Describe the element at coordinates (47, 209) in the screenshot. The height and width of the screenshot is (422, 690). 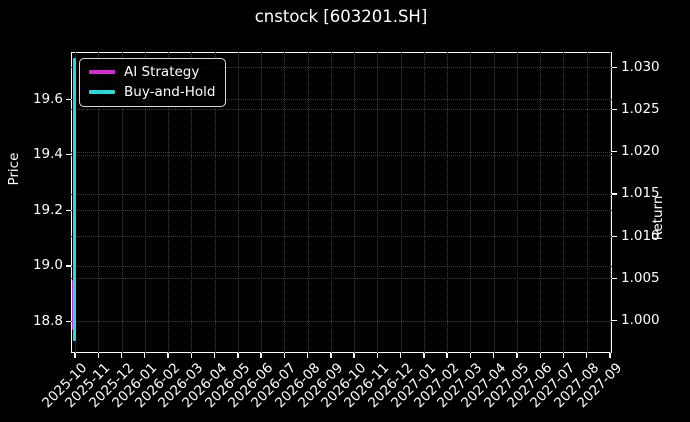
I see `price-tick-label: 19.2` at that location.